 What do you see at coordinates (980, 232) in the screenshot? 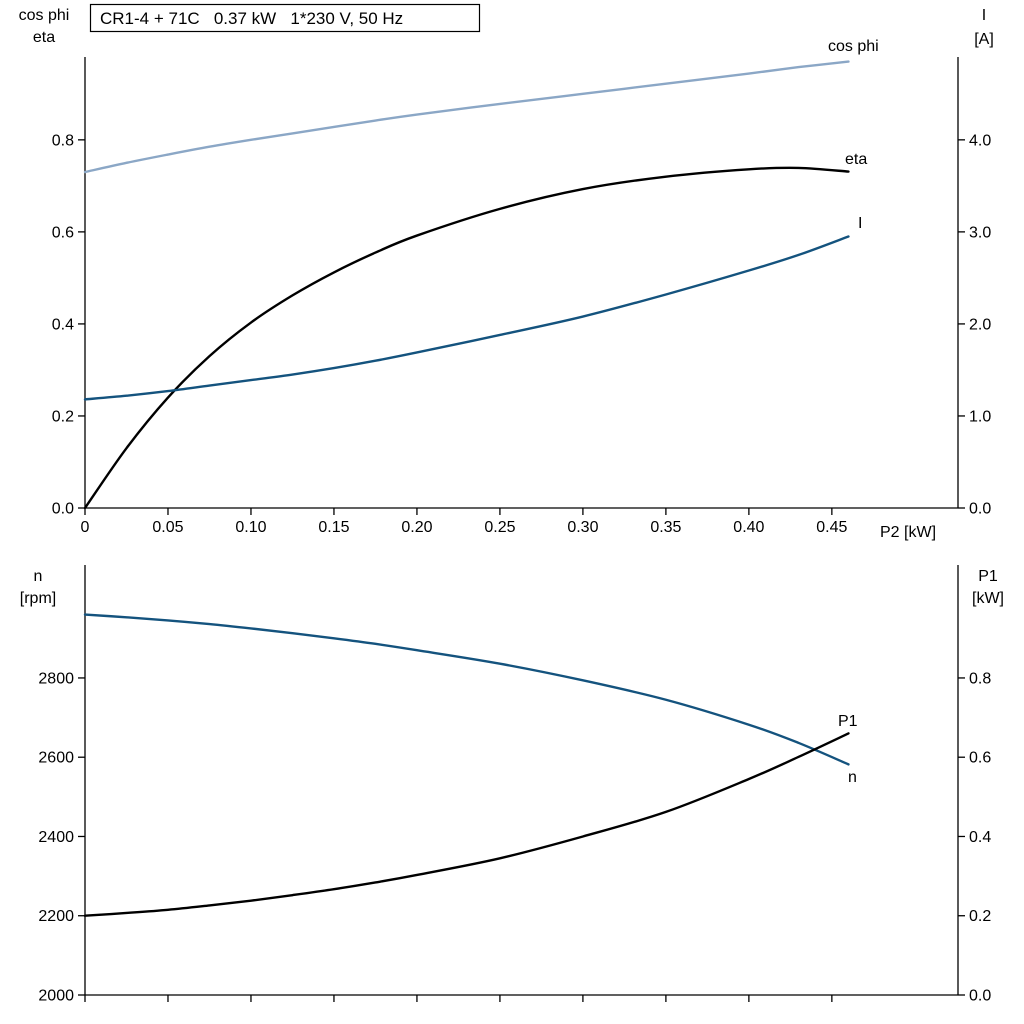
I see `y-right-tick-label: 3.0` at bounding box center [980, 232].